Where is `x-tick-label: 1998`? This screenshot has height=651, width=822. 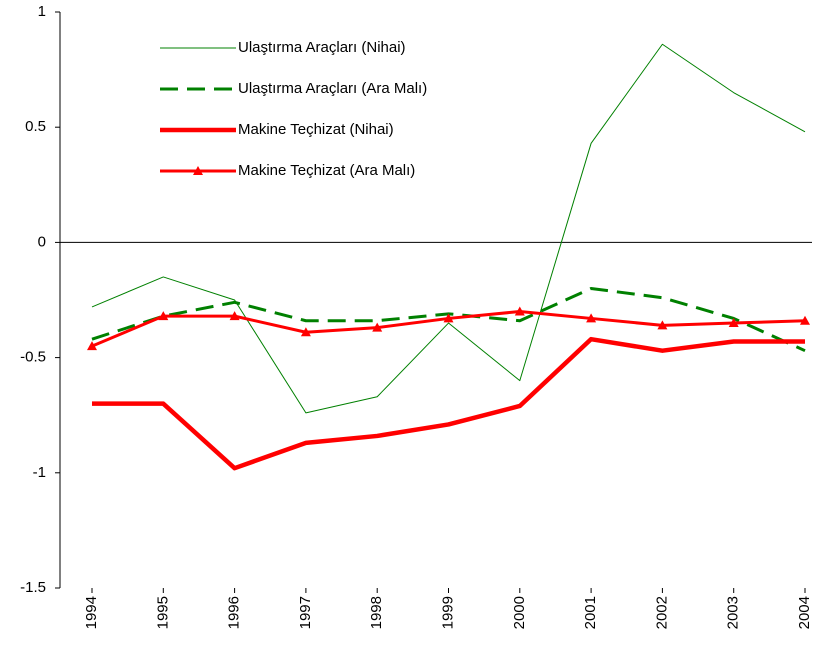
x-tick-label: 1998 is located at coordinates (376, 612).